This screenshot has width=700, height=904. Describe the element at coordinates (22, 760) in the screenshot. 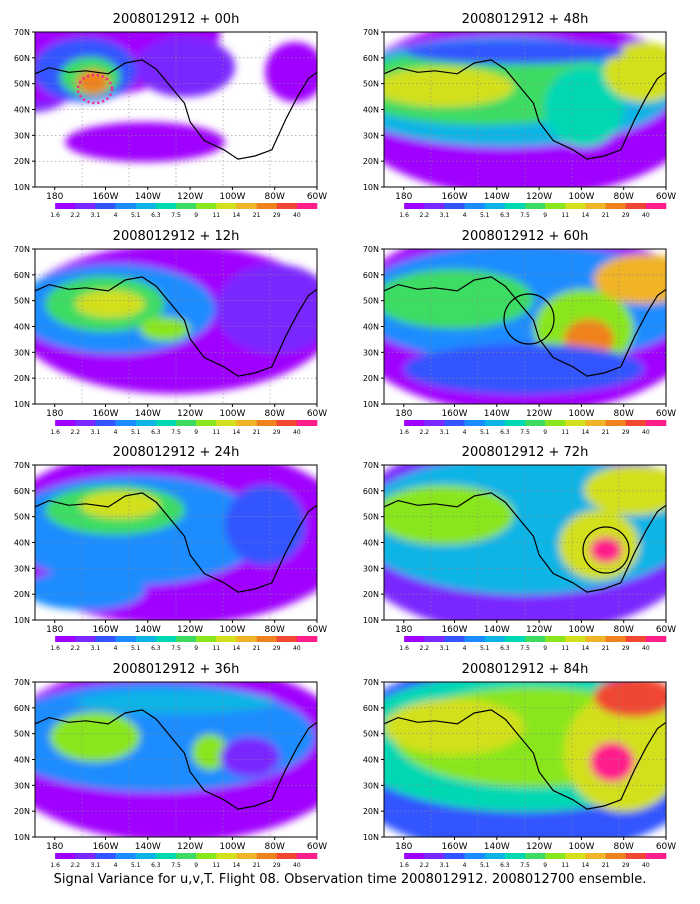

I see `latitude-label: 40N` at that location.